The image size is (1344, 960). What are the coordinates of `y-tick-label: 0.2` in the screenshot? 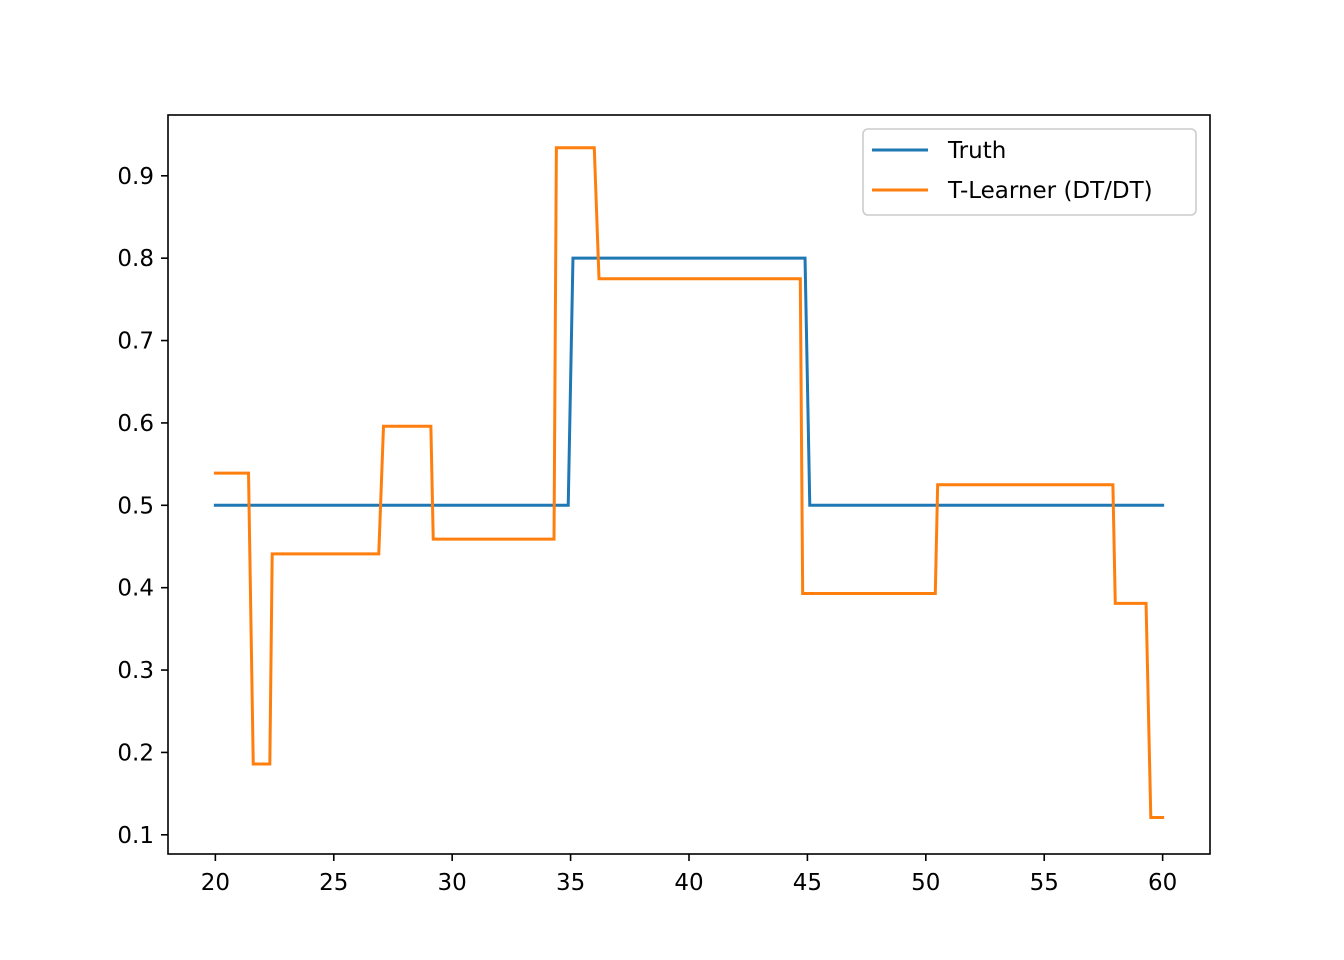 It's located at (135, 753).